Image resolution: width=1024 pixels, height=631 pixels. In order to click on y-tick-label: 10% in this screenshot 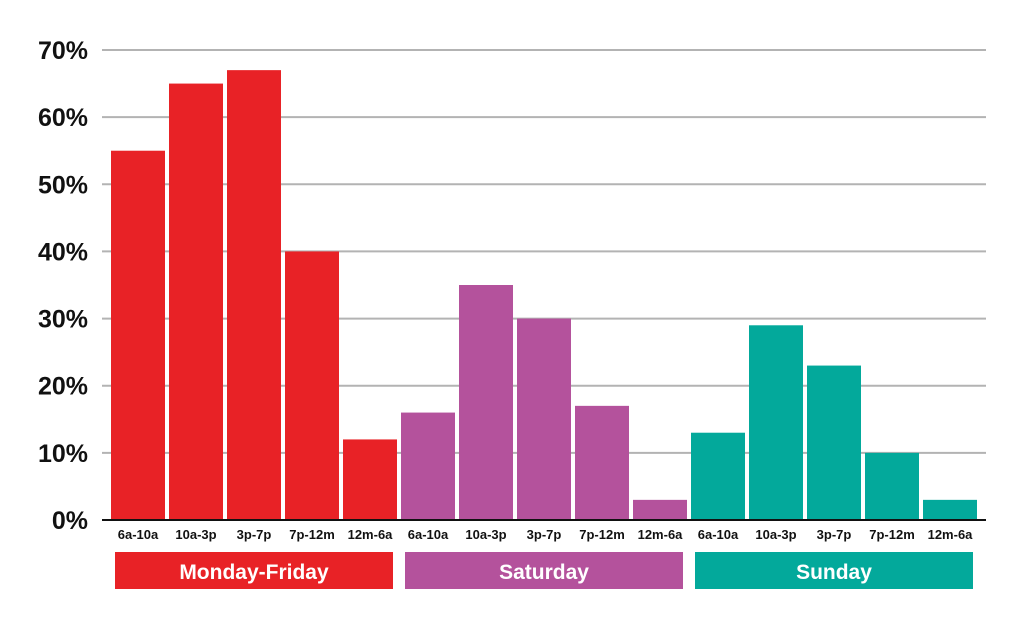, I will do `click(63, 454)`.